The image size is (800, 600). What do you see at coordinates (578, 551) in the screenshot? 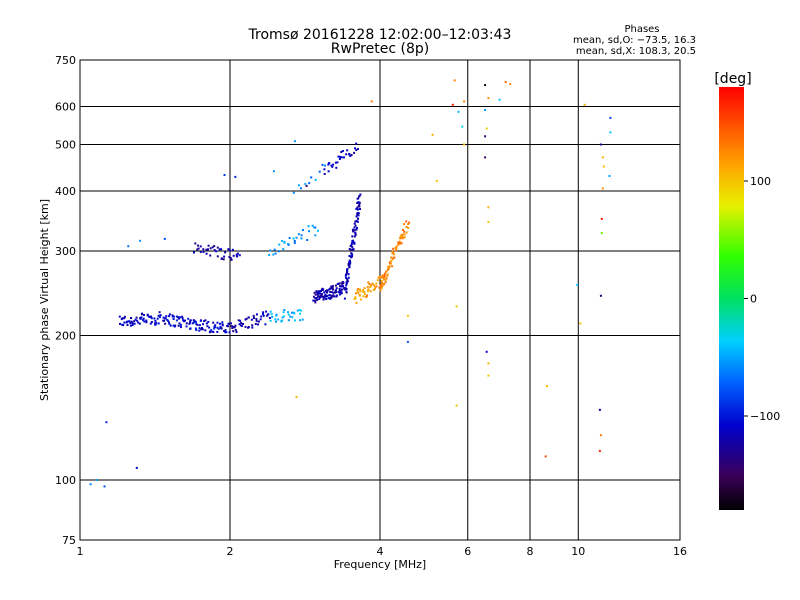
I see `x-tick-label: 10` at bounding box center [578, 551].